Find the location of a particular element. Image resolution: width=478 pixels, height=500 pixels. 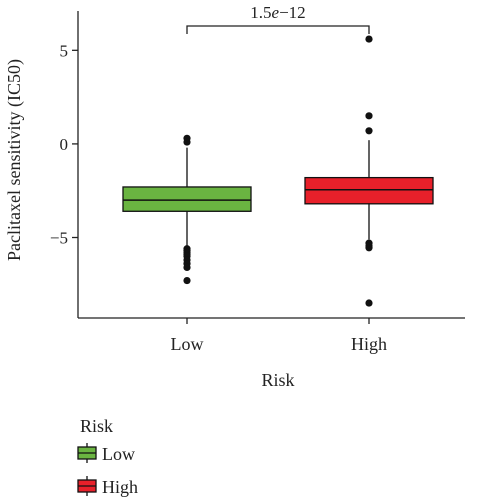

legend-label-high: High is located at coordinates (120, 487).